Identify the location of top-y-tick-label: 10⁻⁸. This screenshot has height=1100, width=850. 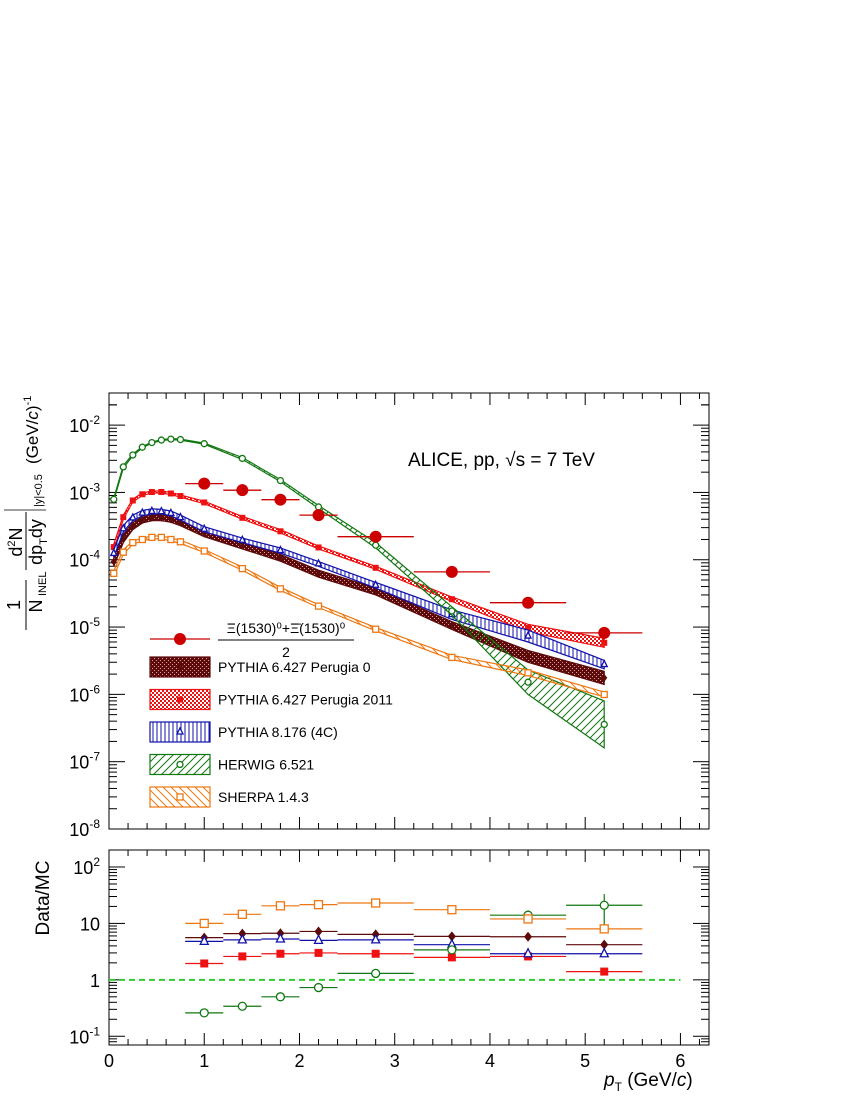
(84, 828).